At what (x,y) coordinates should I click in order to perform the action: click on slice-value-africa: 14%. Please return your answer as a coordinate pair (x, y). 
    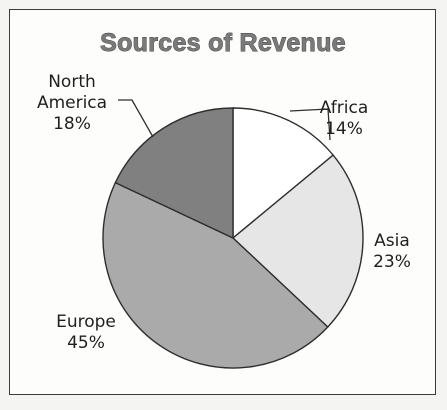
    Looking at the image, I should click on (344, 129).